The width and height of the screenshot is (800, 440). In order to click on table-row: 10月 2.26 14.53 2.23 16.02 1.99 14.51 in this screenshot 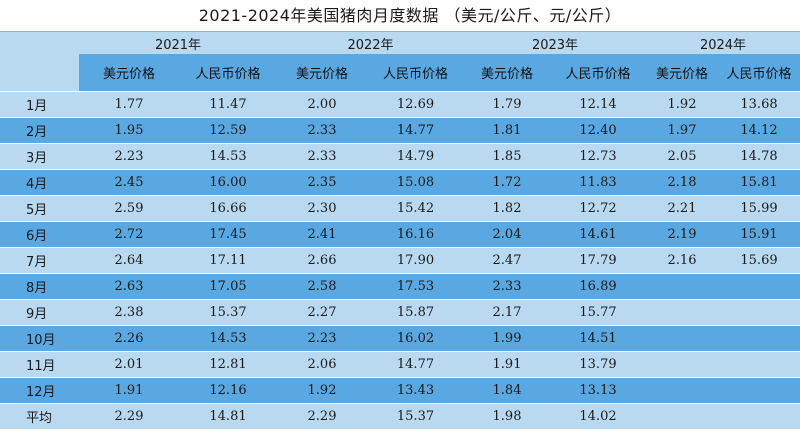, I will do `click(400, 338)`.